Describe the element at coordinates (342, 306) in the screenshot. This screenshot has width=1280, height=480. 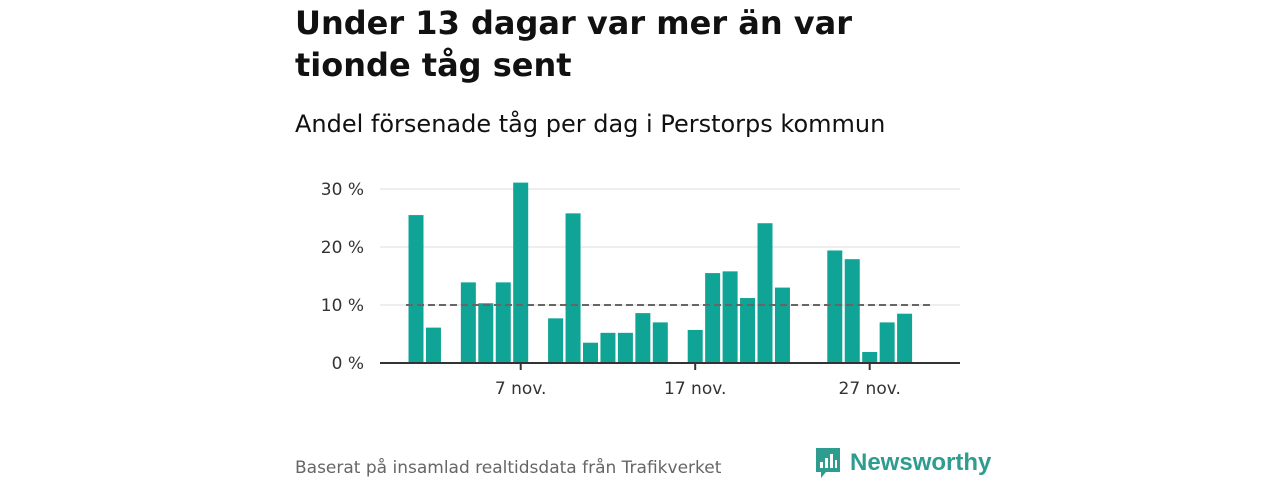
I see `y-tick-label: 10 %` at that location.